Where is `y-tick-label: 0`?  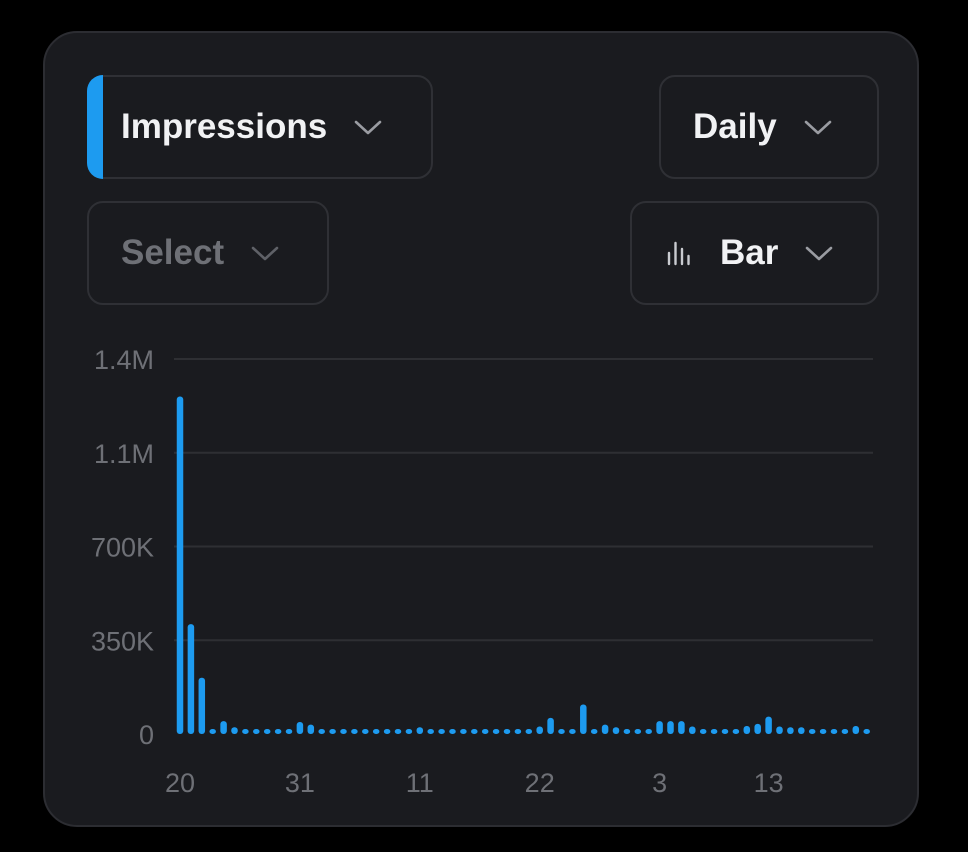
y-tick-label: 0 is located at coordinates (146, 735).